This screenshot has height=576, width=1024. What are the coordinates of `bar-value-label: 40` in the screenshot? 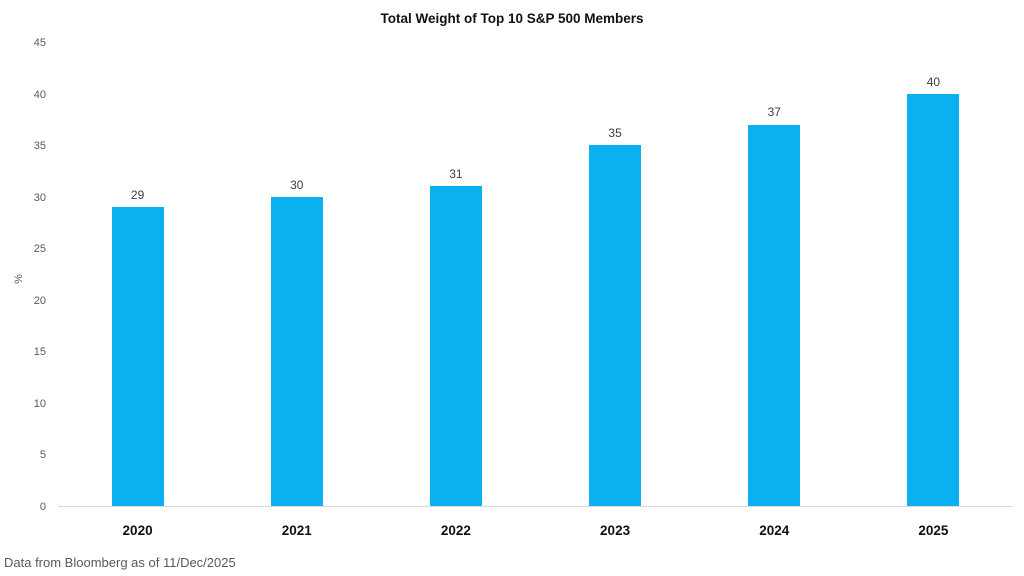 It's located at (933, 81).